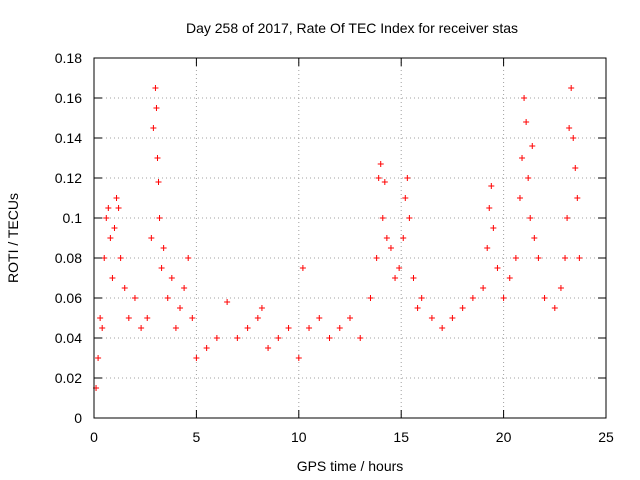 This screenshot has width=640, height=480. I want to click on x-tick-label: 10, so click(299, 437).